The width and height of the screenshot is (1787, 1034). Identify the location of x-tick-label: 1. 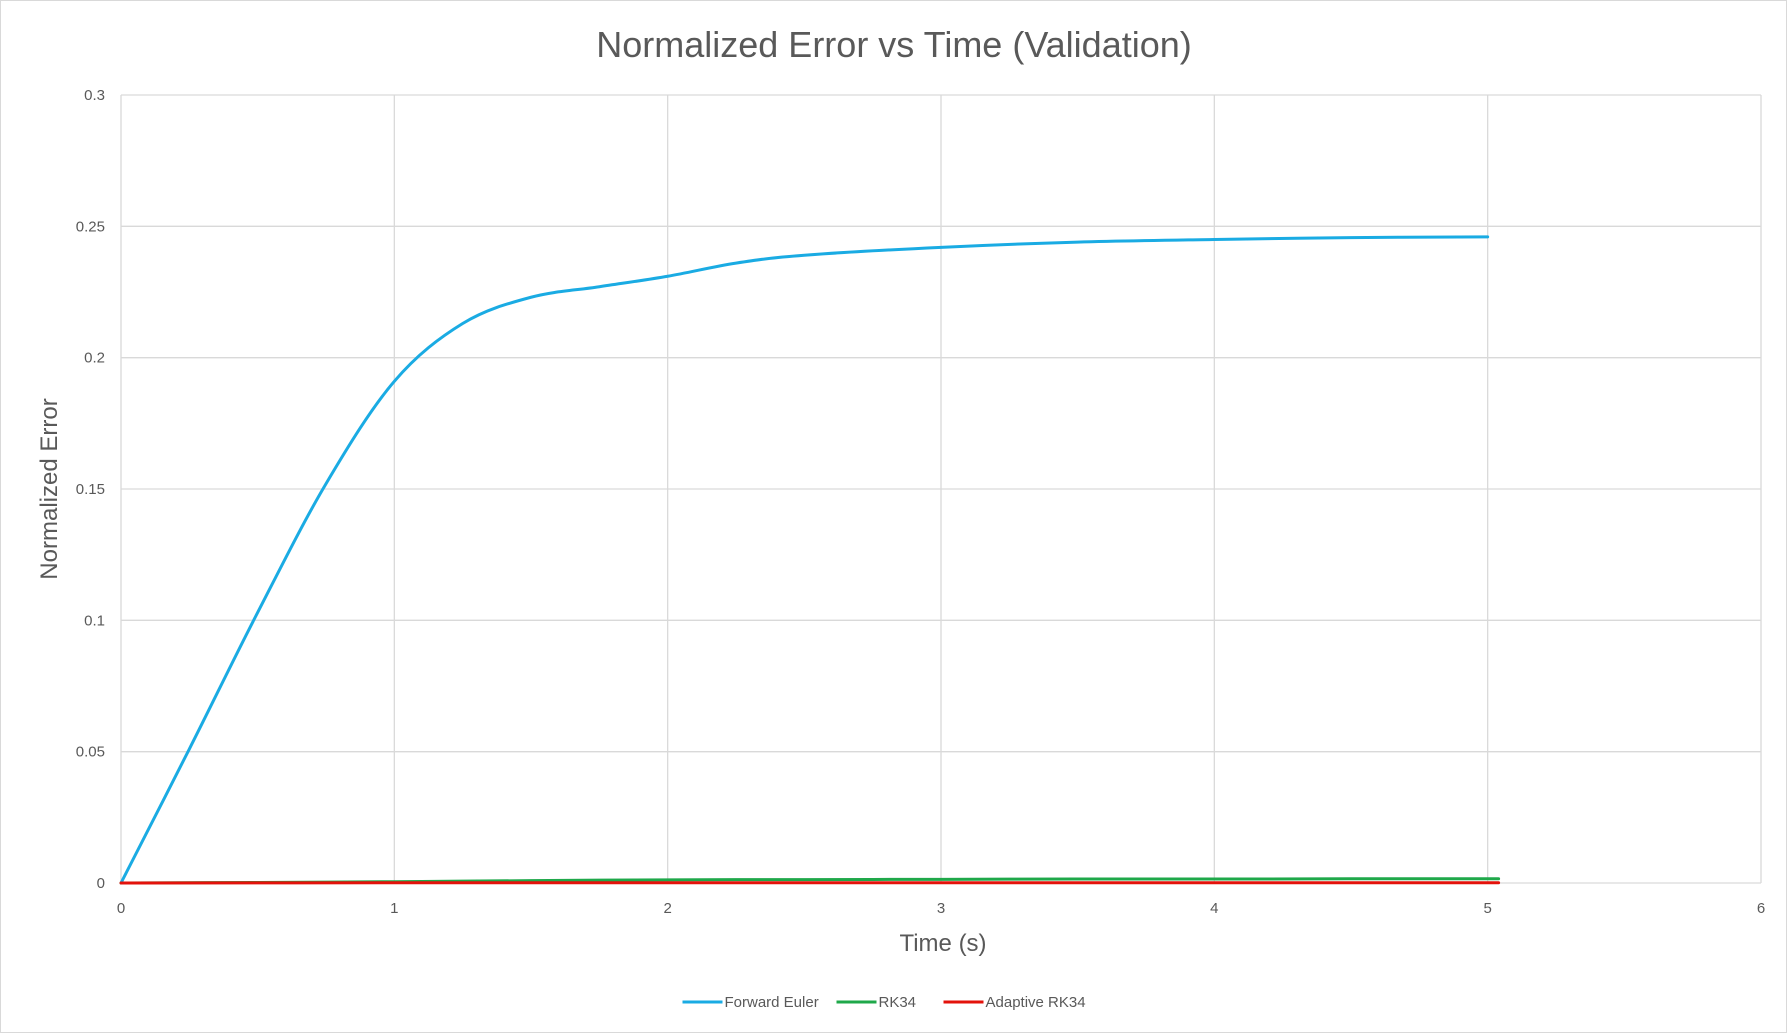
(394, 908).